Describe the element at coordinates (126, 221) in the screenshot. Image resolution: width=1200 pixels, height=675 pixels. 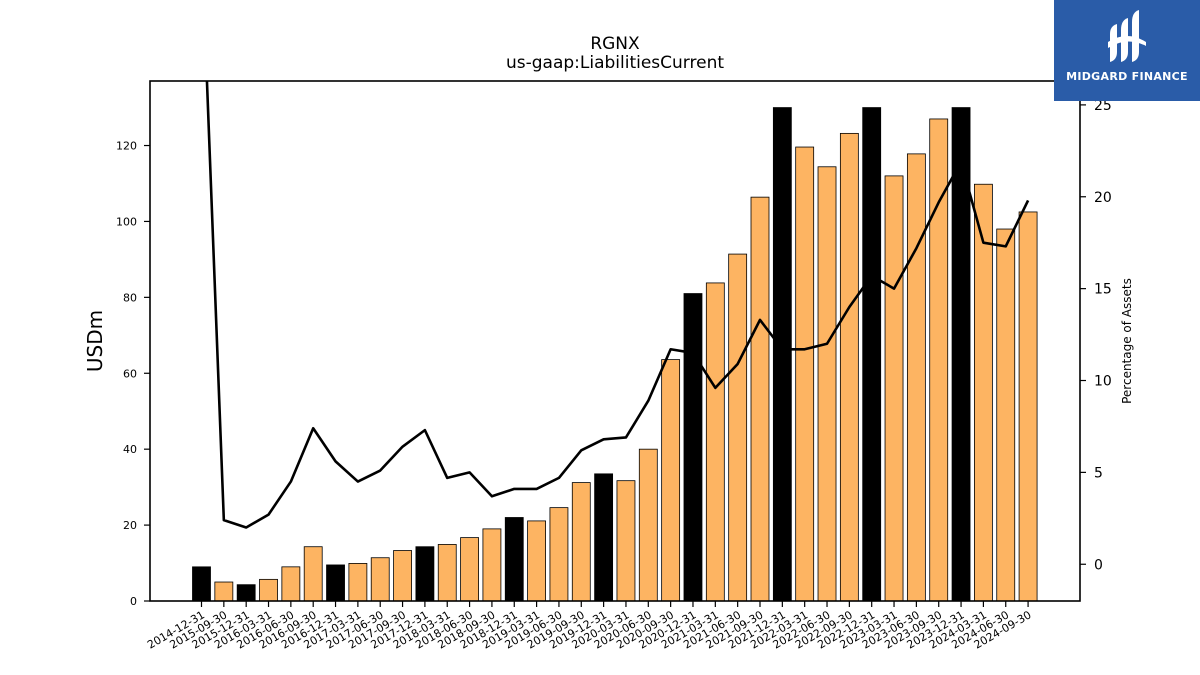
I see `y-tick-label: 100` at that location.